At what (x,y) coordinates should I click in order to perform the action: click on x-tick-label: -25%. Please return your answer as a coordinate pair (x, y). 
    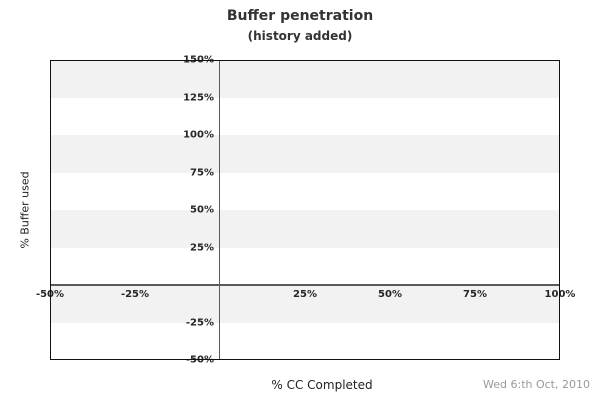
    Looking at the image, I should click on (135, 294).